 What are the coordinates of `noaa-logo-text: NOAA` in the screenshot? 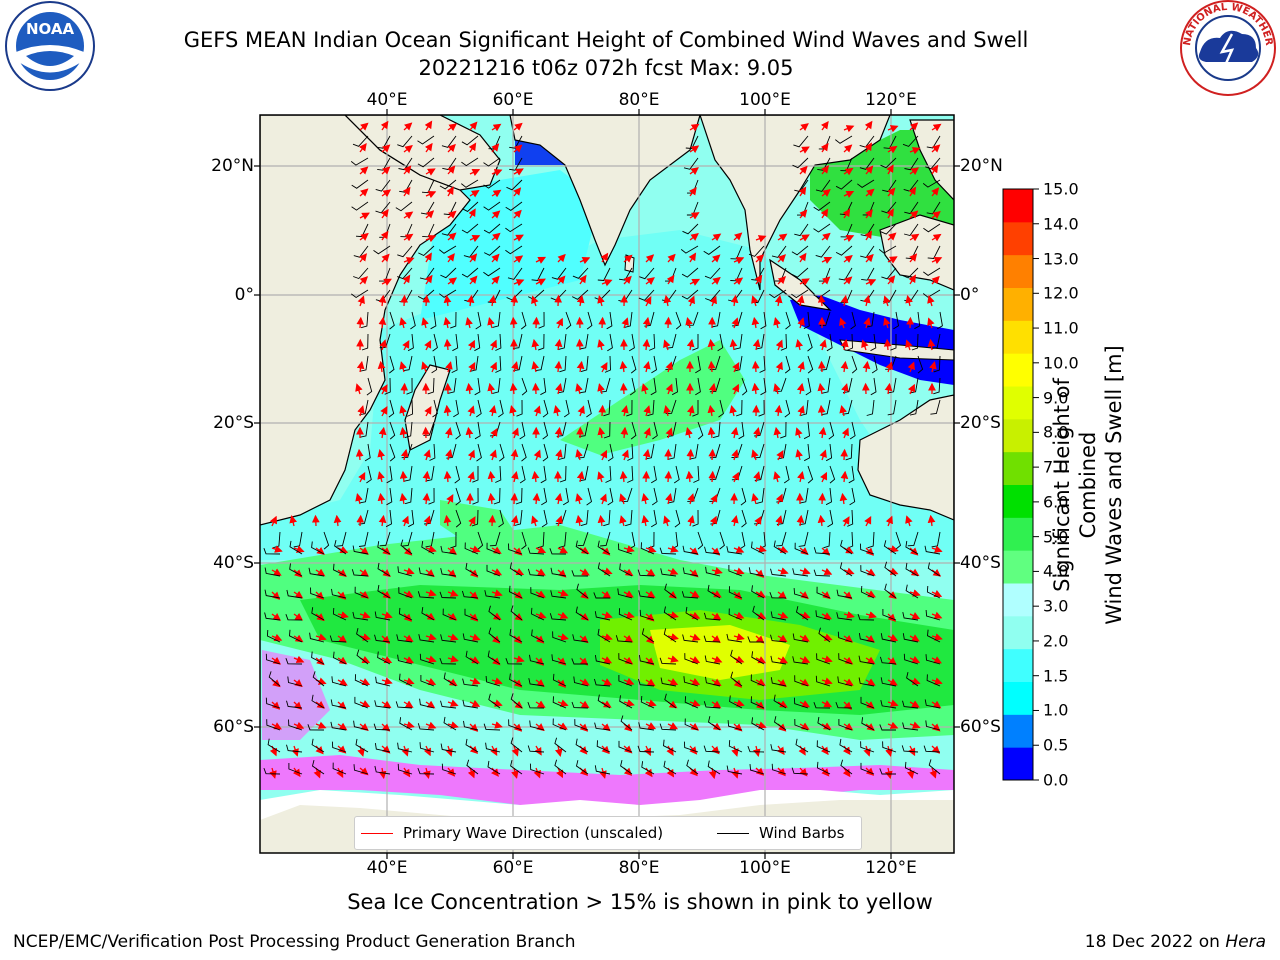 It's located at (50, 29).